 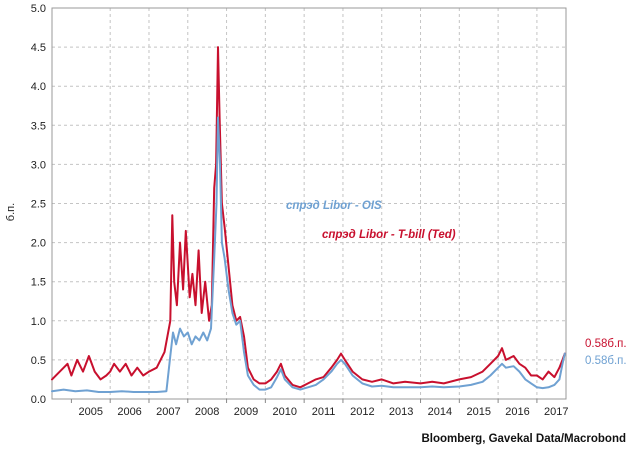 I want to click on y-axis-label: б.п., so click(x=11, y=212).